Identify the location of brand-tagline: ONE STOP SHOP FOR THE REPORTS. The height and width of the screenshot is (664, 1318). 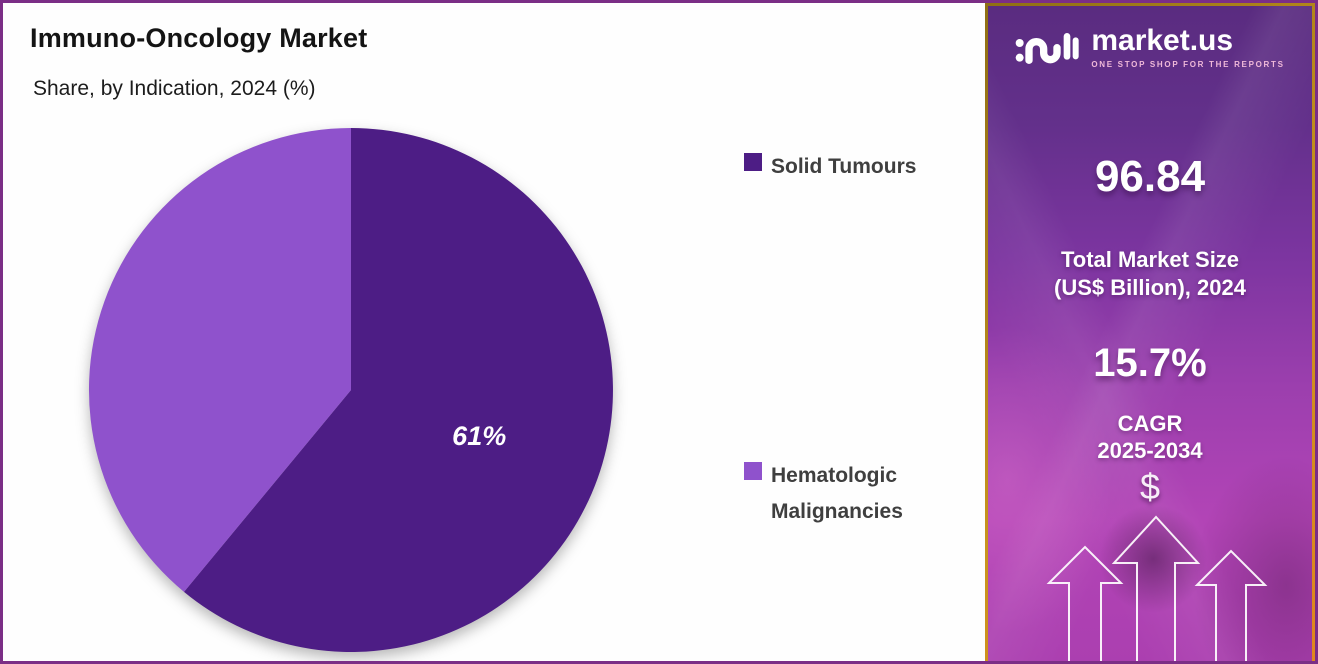
(1188, 64).